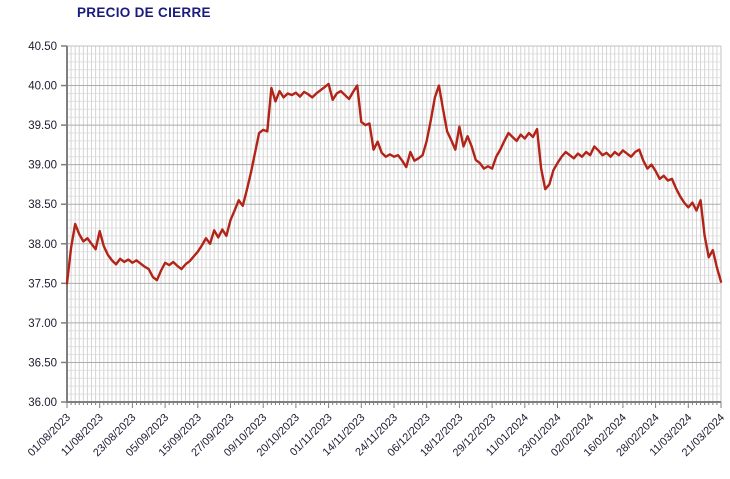 Image resolution: width=730 pixels, height=479 pixels. What do you see at coordinates (42, 205) in the screenshot?
I see `y-tick-label: 38.50` at bounding box center [42, 205].